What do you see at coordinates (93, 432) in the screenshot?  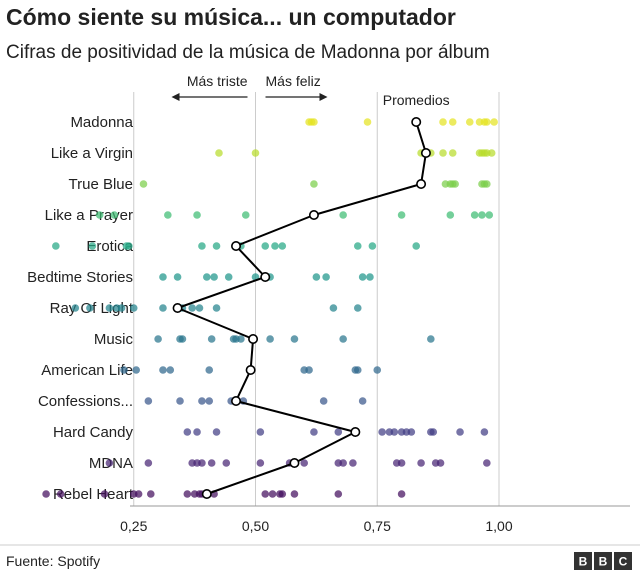 I see `album-label: Hard Candy` at bounding box center [93, 432].